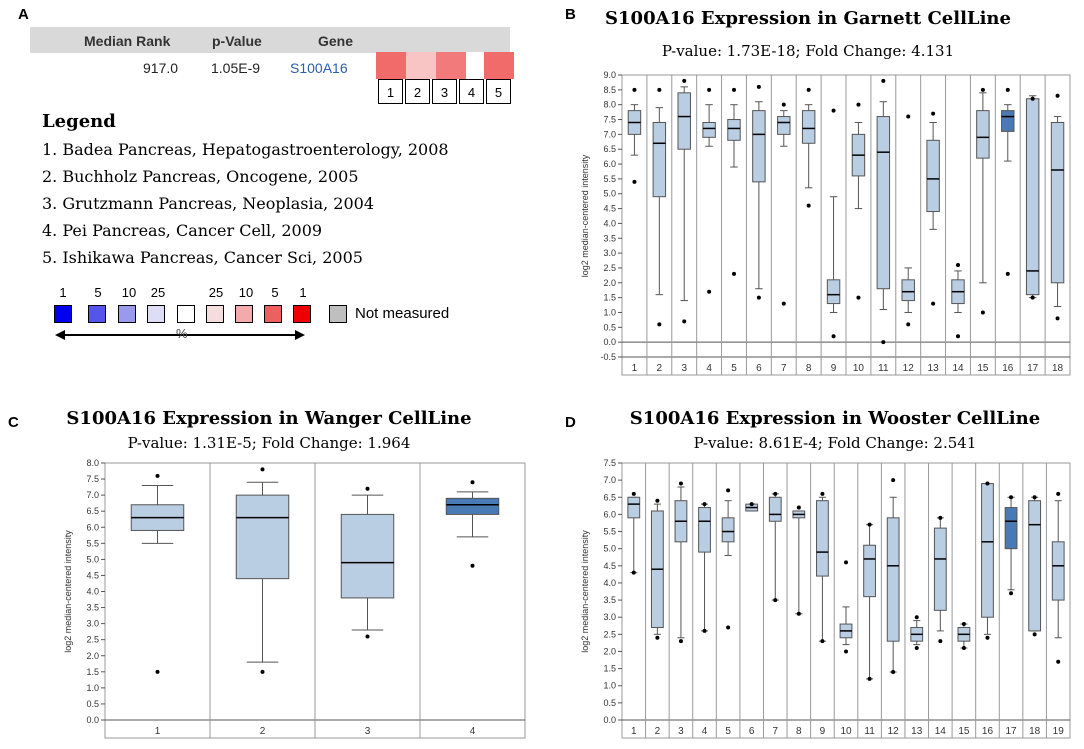 The image size is (1084, 749). I want to click on chart-b-xtick-label-2: 2, so click(660, 368).